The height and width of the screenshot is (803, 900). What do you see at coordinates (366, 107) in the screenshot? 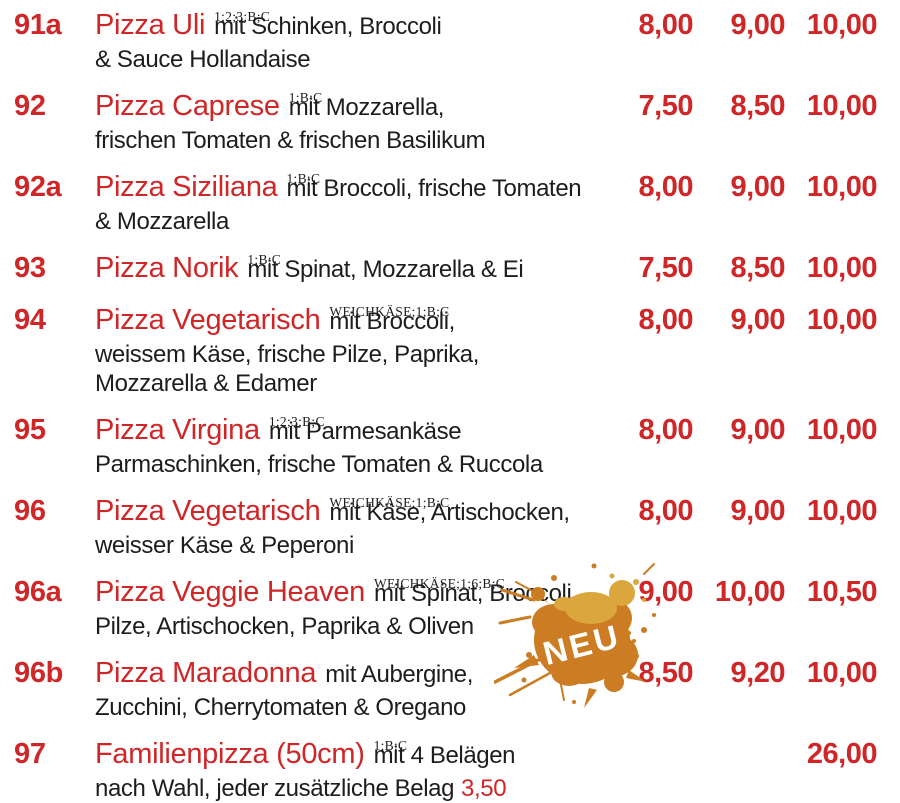
I see `item-description-inline: mit Mozzarella,` at bounding box center [366, 107].